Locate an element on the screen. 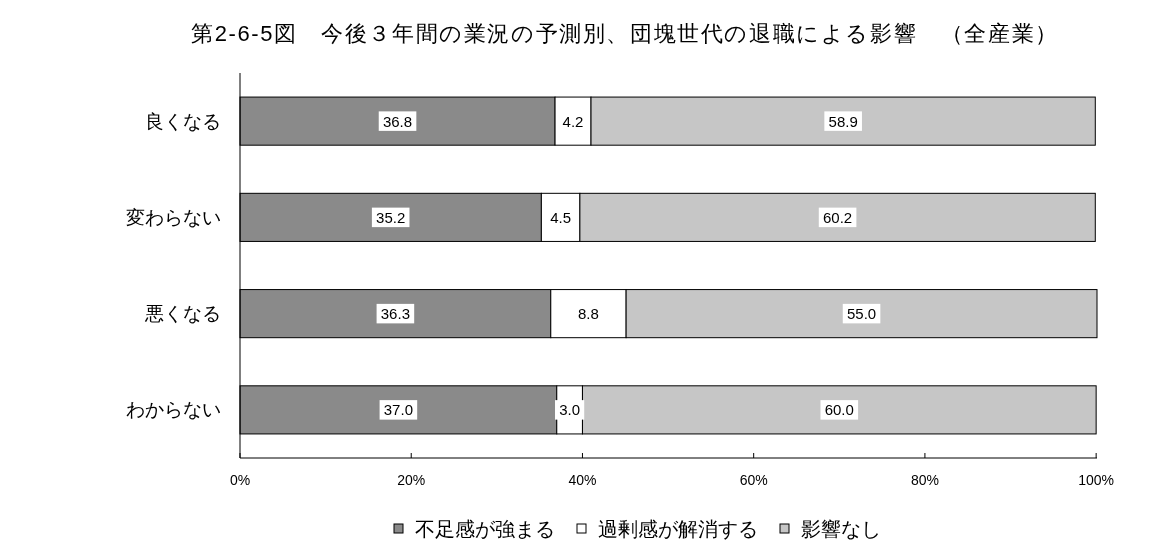  data-label: 4.2 is located at coordinates (573, 121).